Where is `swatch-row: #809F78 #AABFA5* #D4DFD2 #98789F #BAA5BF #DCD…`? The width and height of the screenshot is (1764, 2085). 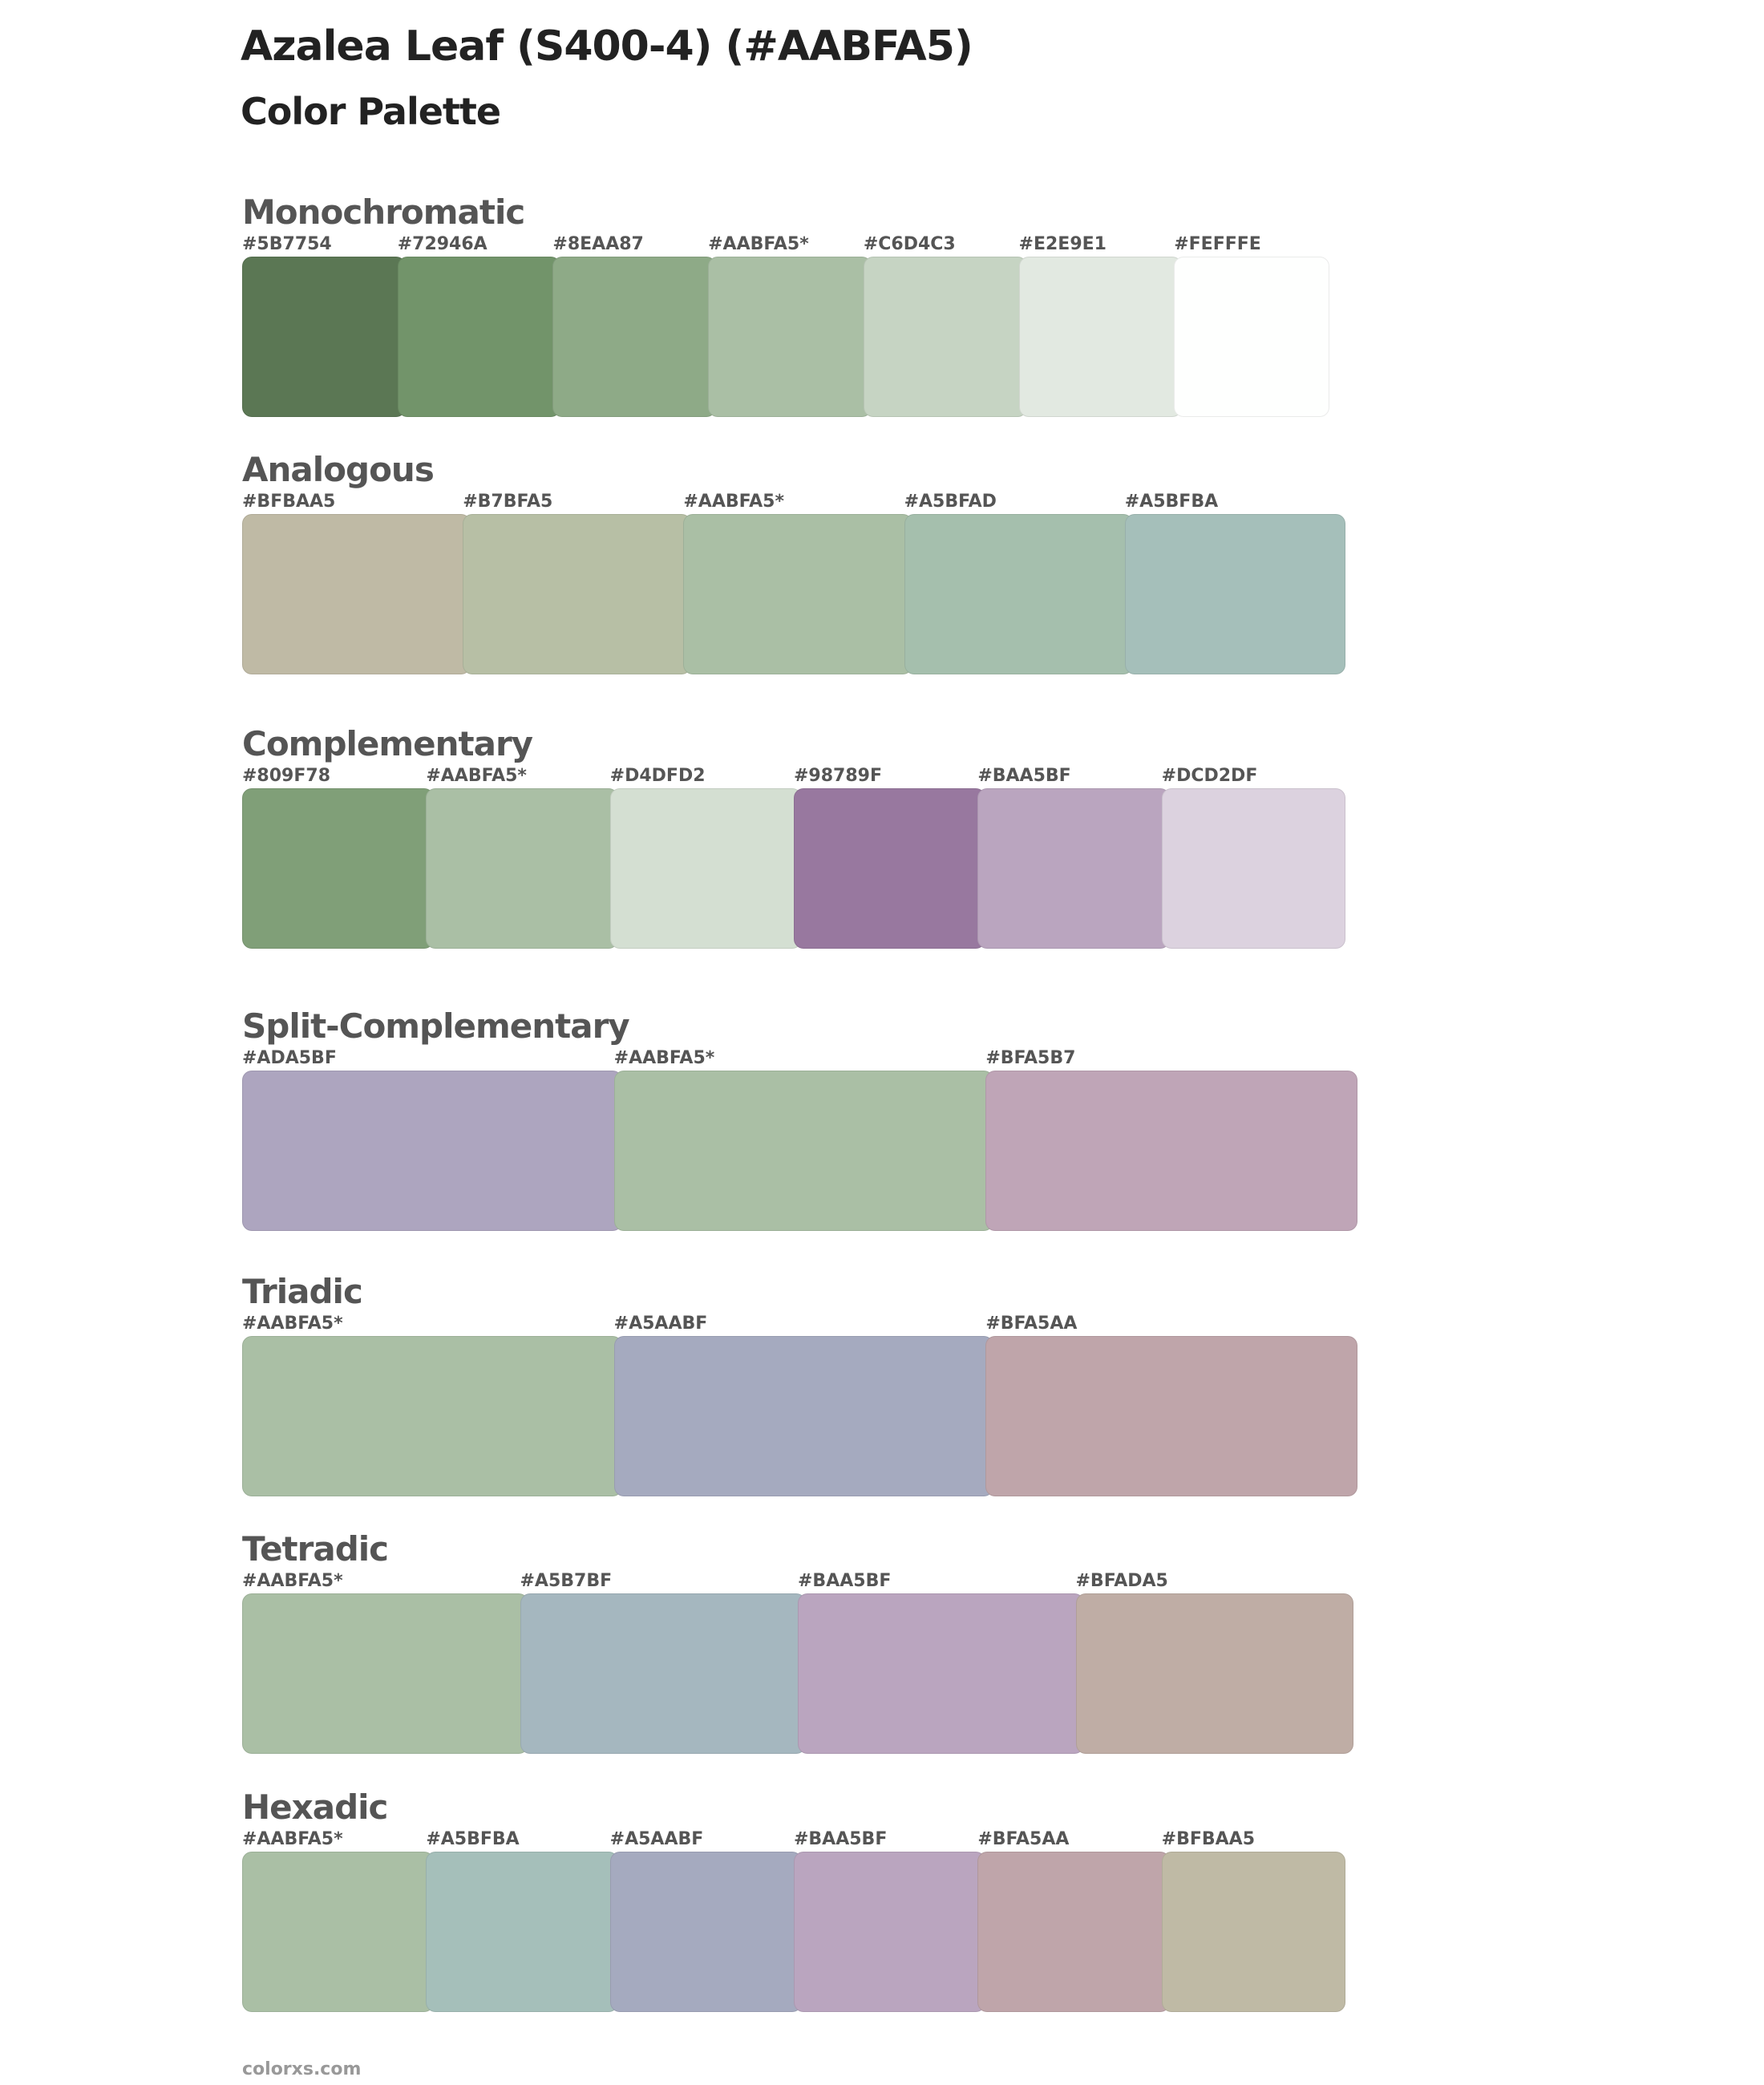
swatch-row: #809F78 #AABFA5* #D4DFD2 #98789F #BAA5BF #DCD… is located at coordinates (793, 856).